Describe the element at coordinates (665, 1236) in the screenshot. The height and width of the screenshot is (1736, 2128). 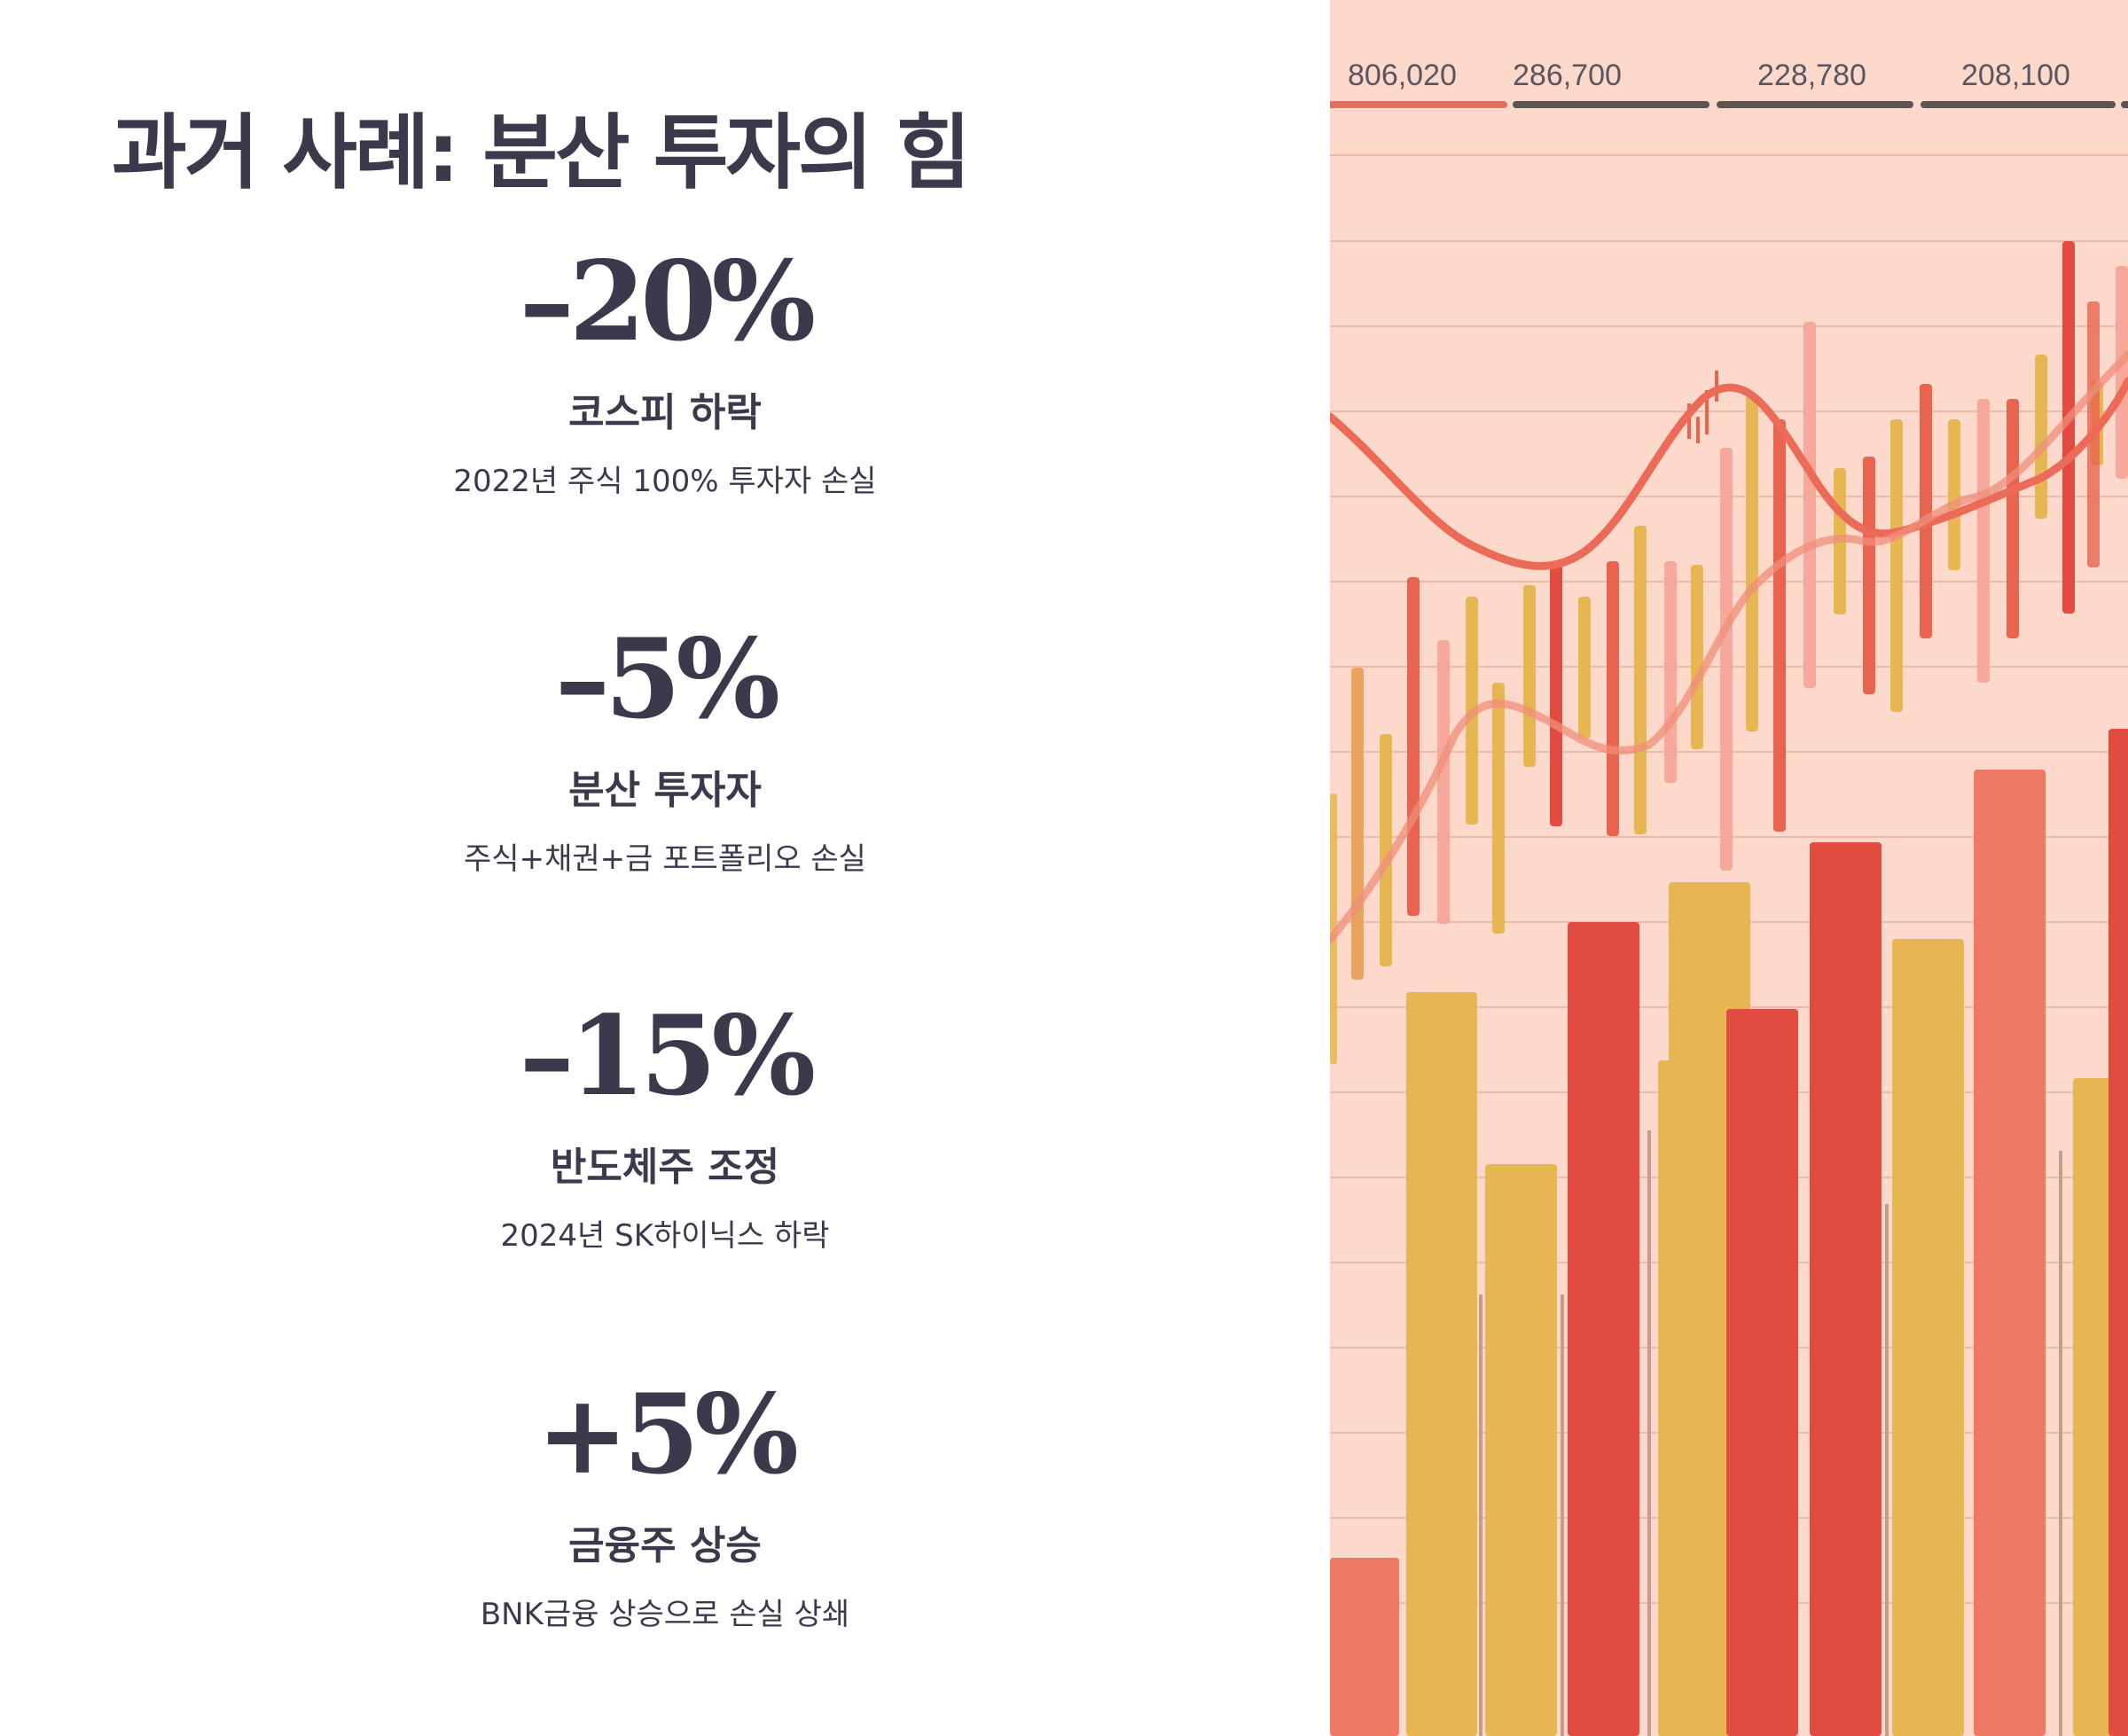
I see `stat-description: 2024년 SK하이닉스 하락` at that location.